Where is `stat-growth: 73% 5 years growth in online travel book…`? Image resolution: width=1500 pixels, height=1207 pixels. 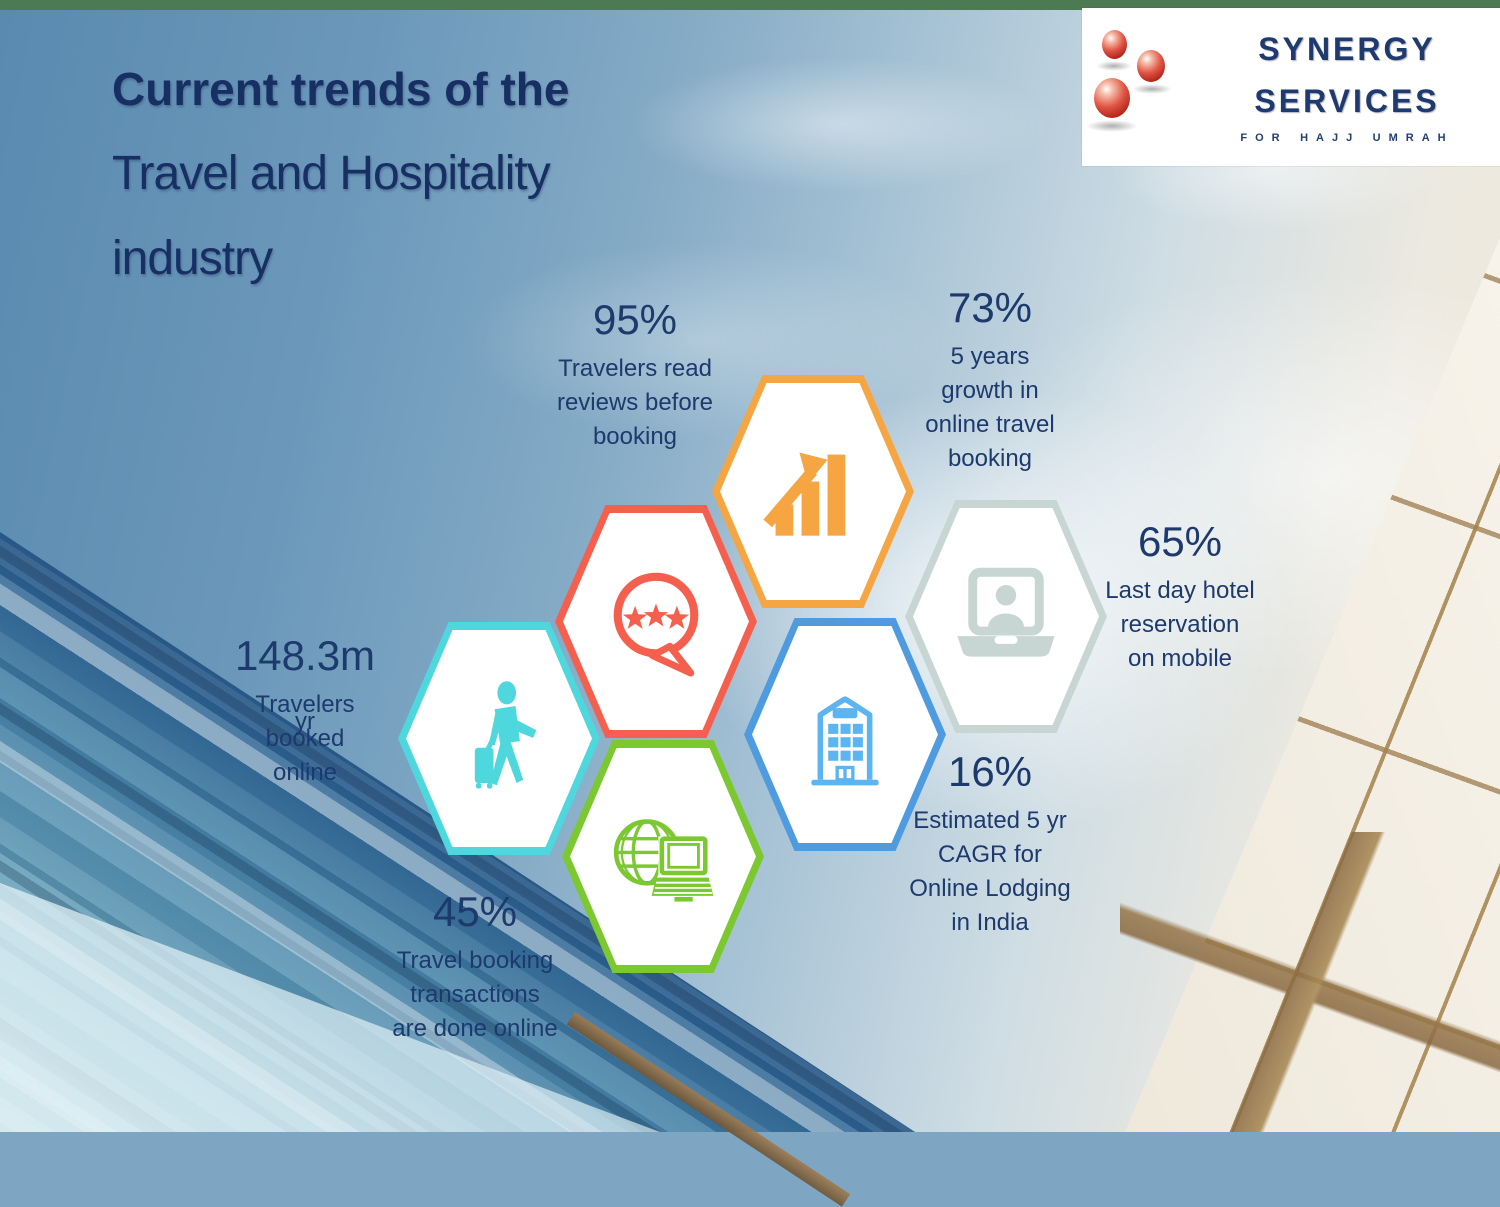
stat-growth: 73% 5 years growth in online travel book… is located at coordinates (990, 380).